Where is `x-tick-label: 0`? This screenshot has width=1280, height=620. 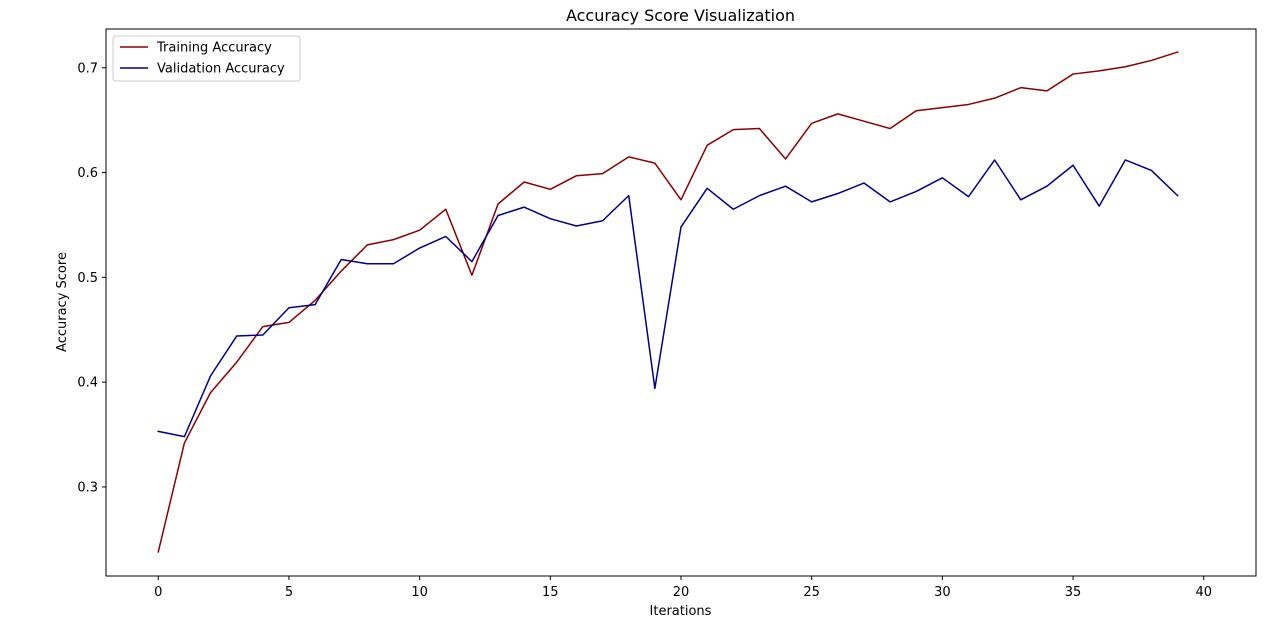 x-tick-label: 0 is located at coordinates (158, 592).